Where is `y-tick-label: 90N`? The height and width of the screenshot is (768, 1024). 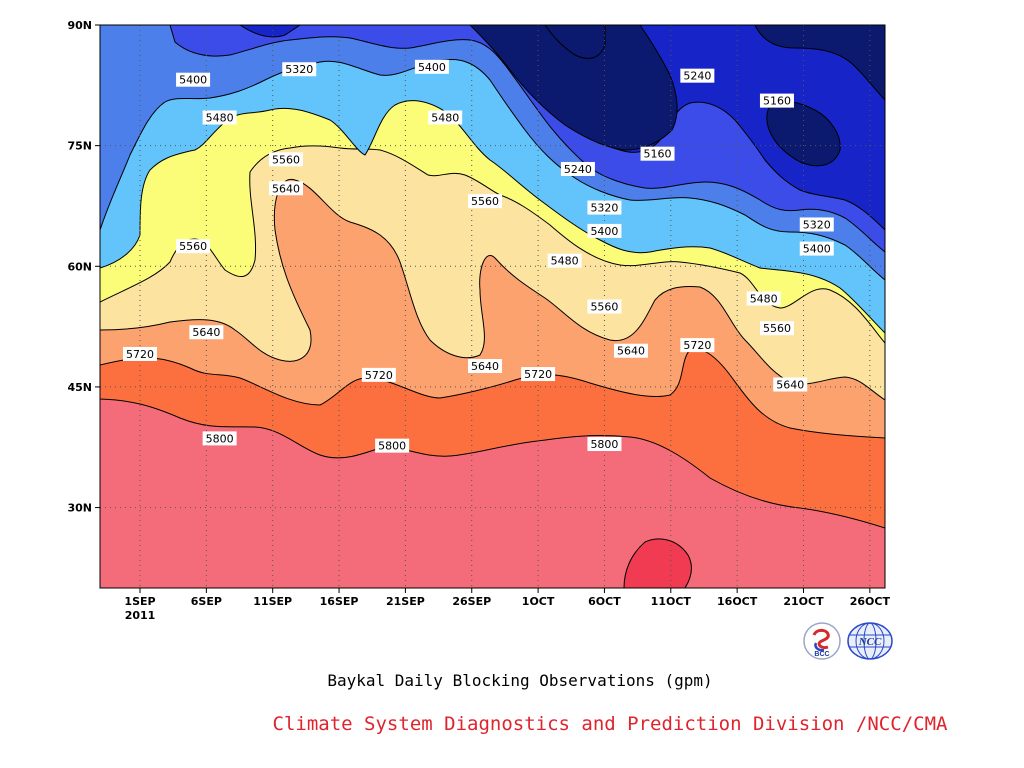
y-tick-label: 90N is located at coordinates (79, 25).